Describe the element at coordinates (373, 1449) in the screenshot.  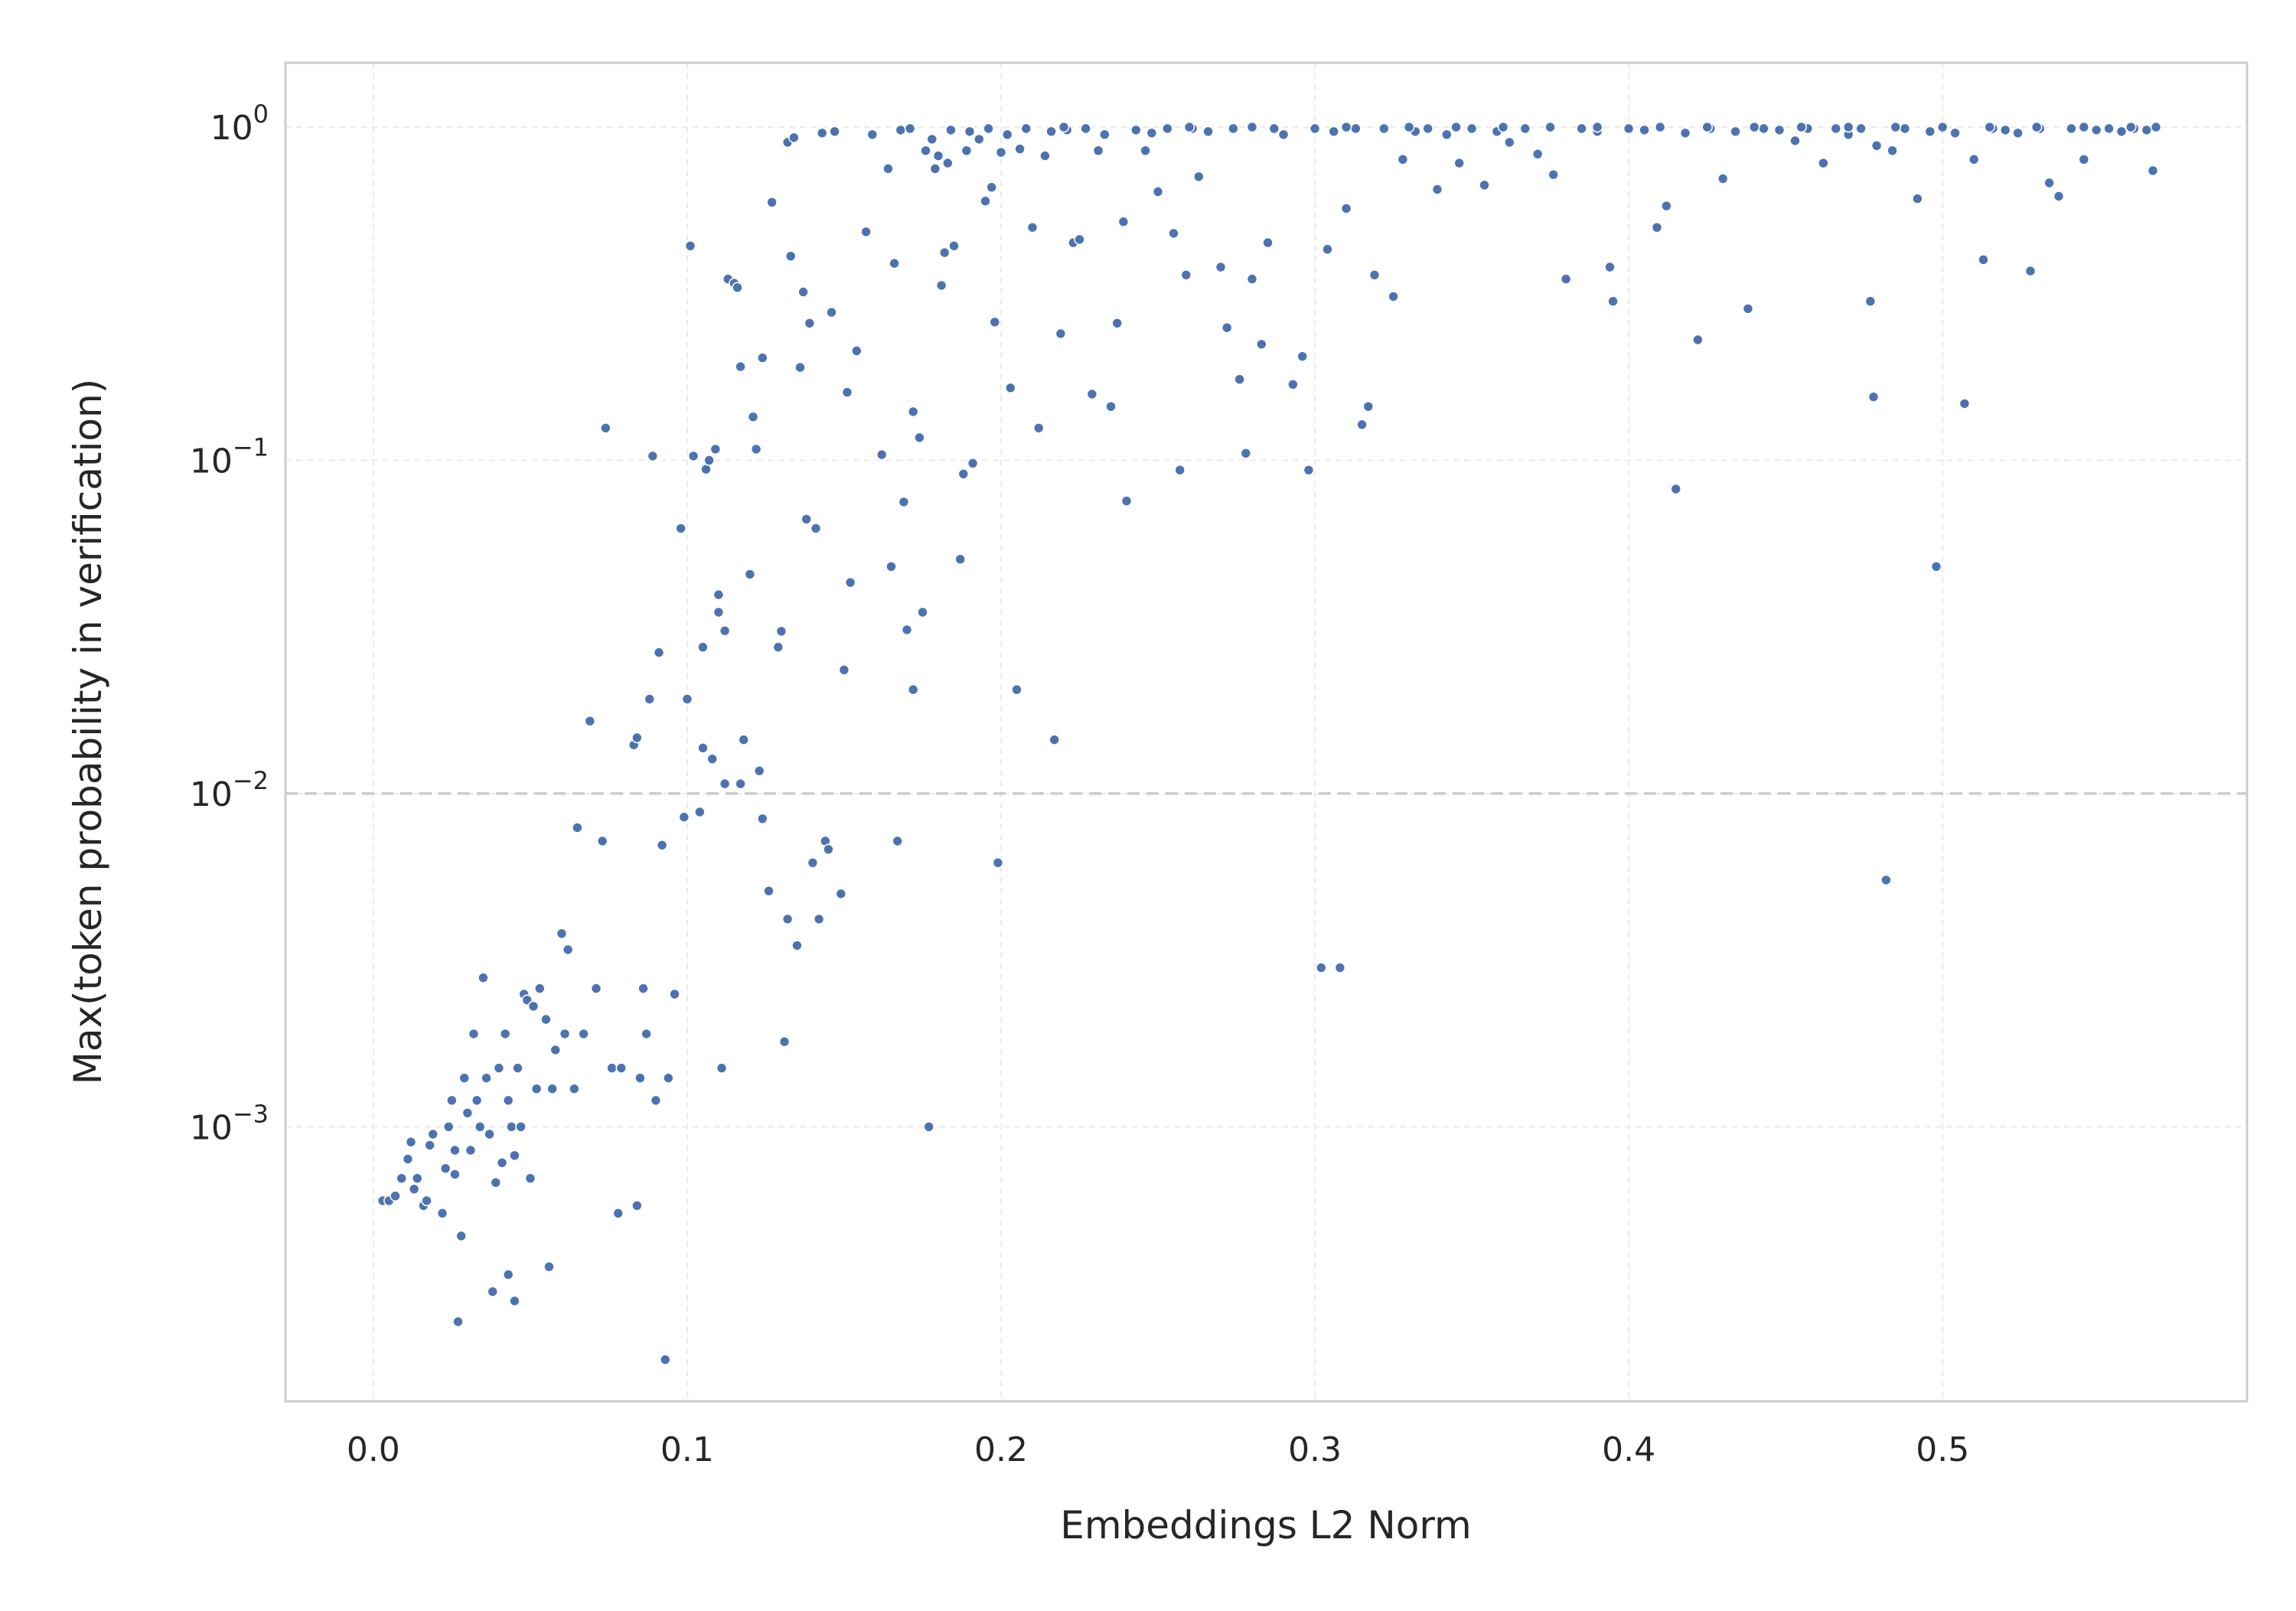
I see `x-tick-label: 0.0` at that location.